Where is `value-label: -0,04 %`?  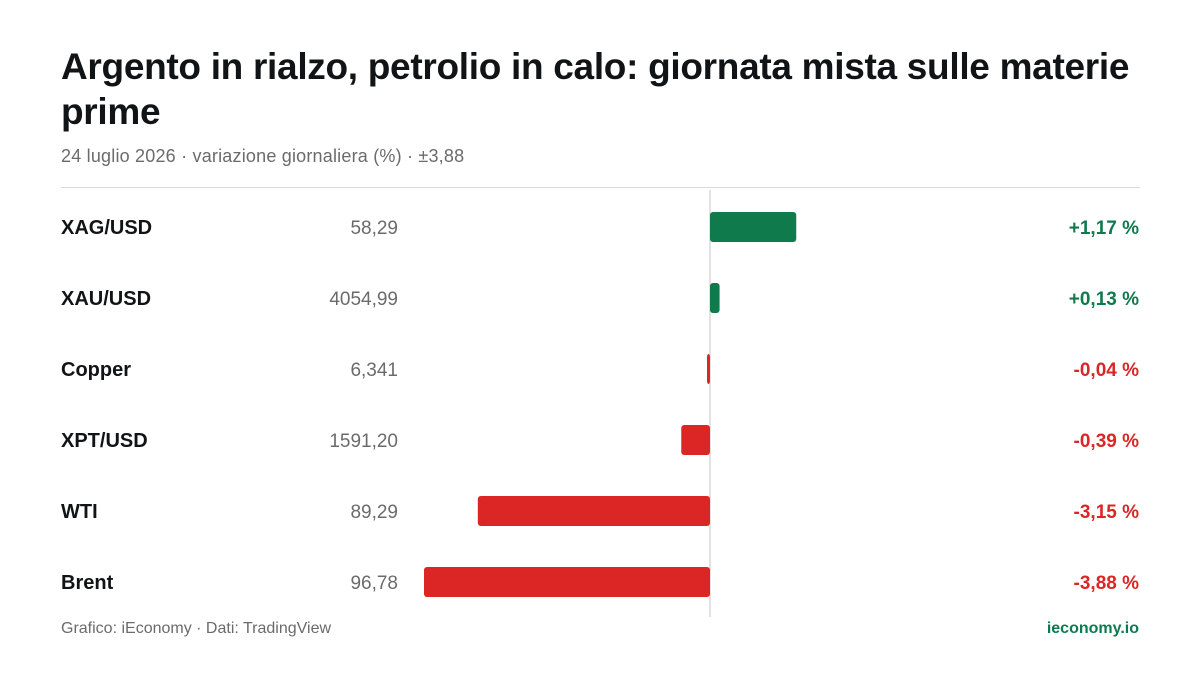
value-label: -0,04 % is located at coordinates (1107, 370).